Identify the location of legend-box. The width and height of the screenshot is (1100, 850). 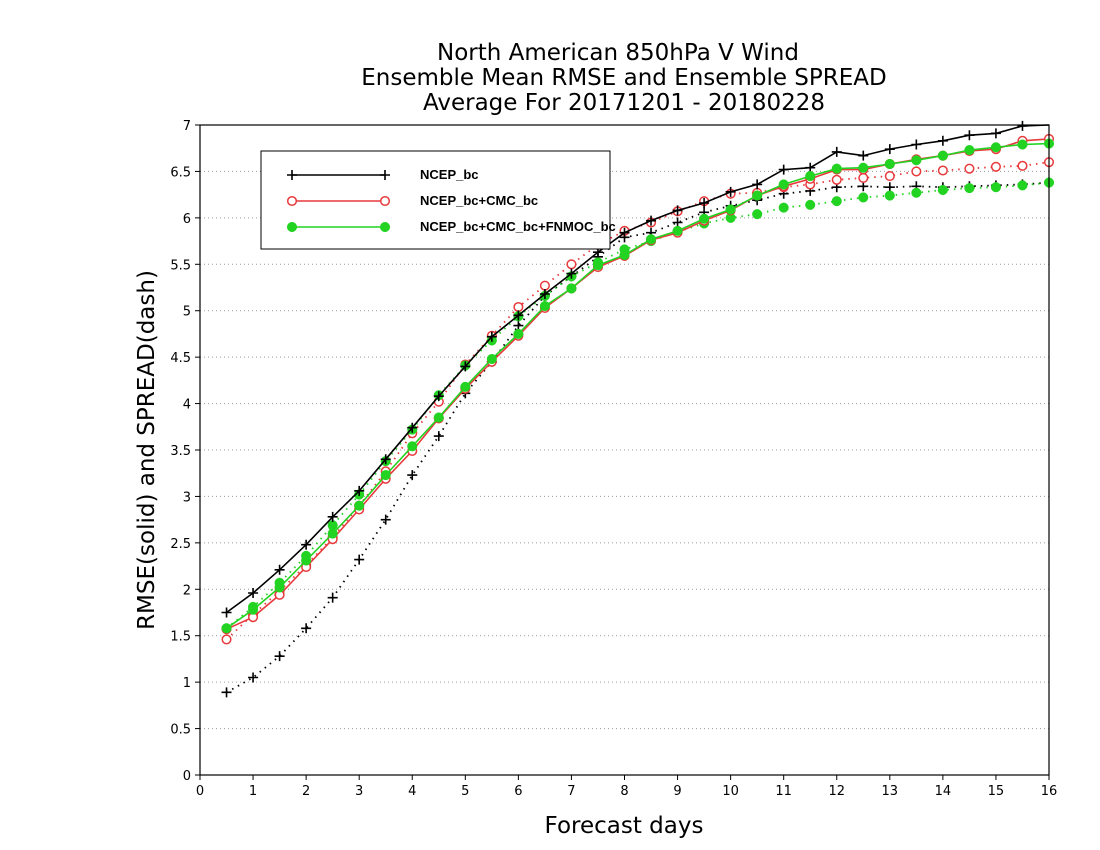
(435, 200).